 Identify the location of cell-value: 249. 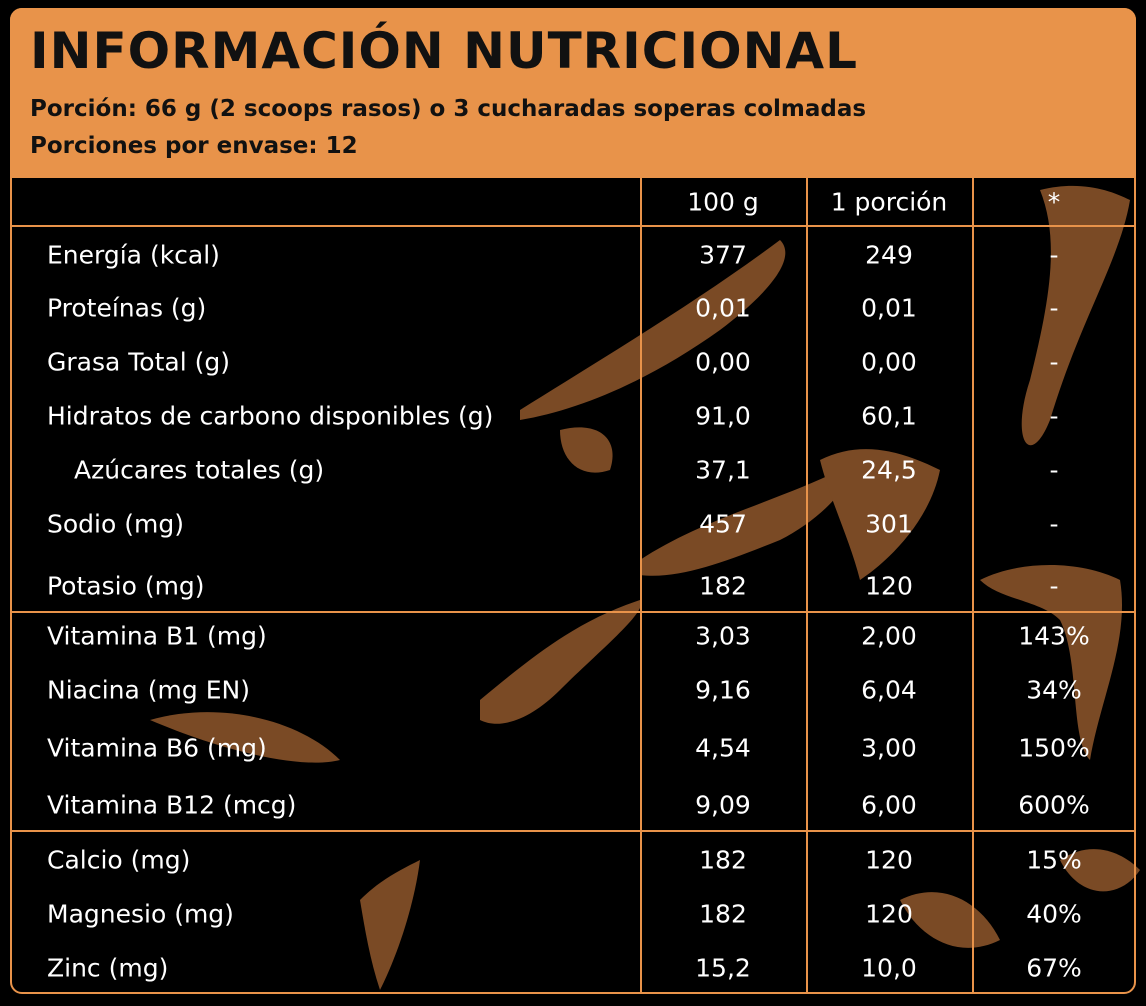
(889, 255).